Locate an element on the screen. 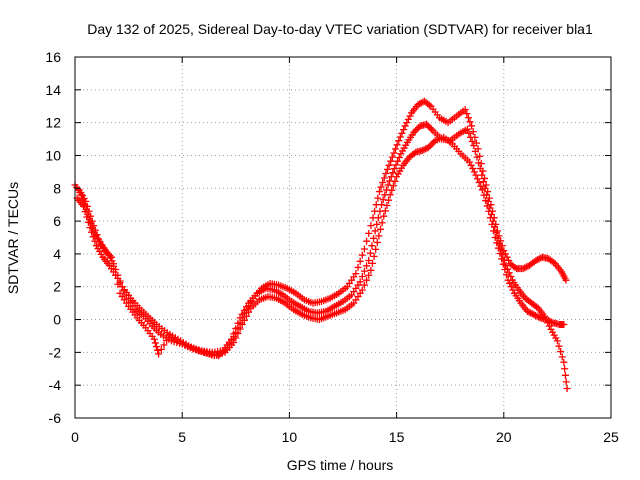 This screenshot has height=480, width=640. y-tick-label: -2 is located at coordinates (55, 352).